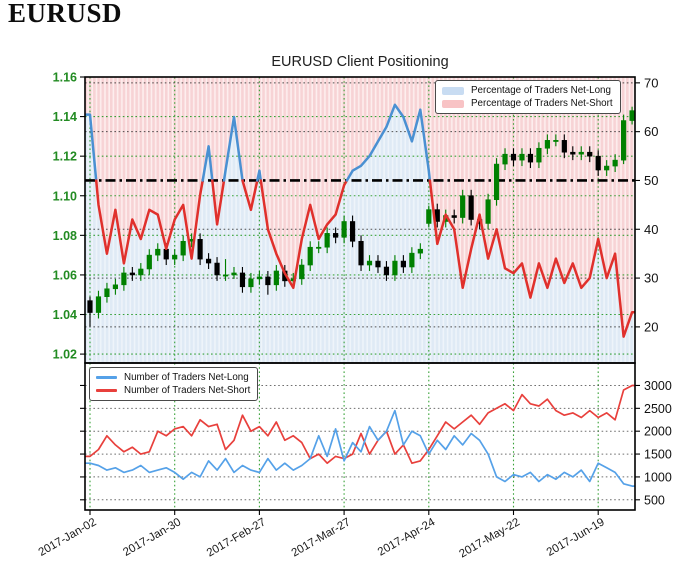 This screenshot has height=564, width=680. What do you see at coordinates (360, 62) in the screenshot?
I see `chart-title: EURUSD Client Positioning` at bounding box center [360, 62].